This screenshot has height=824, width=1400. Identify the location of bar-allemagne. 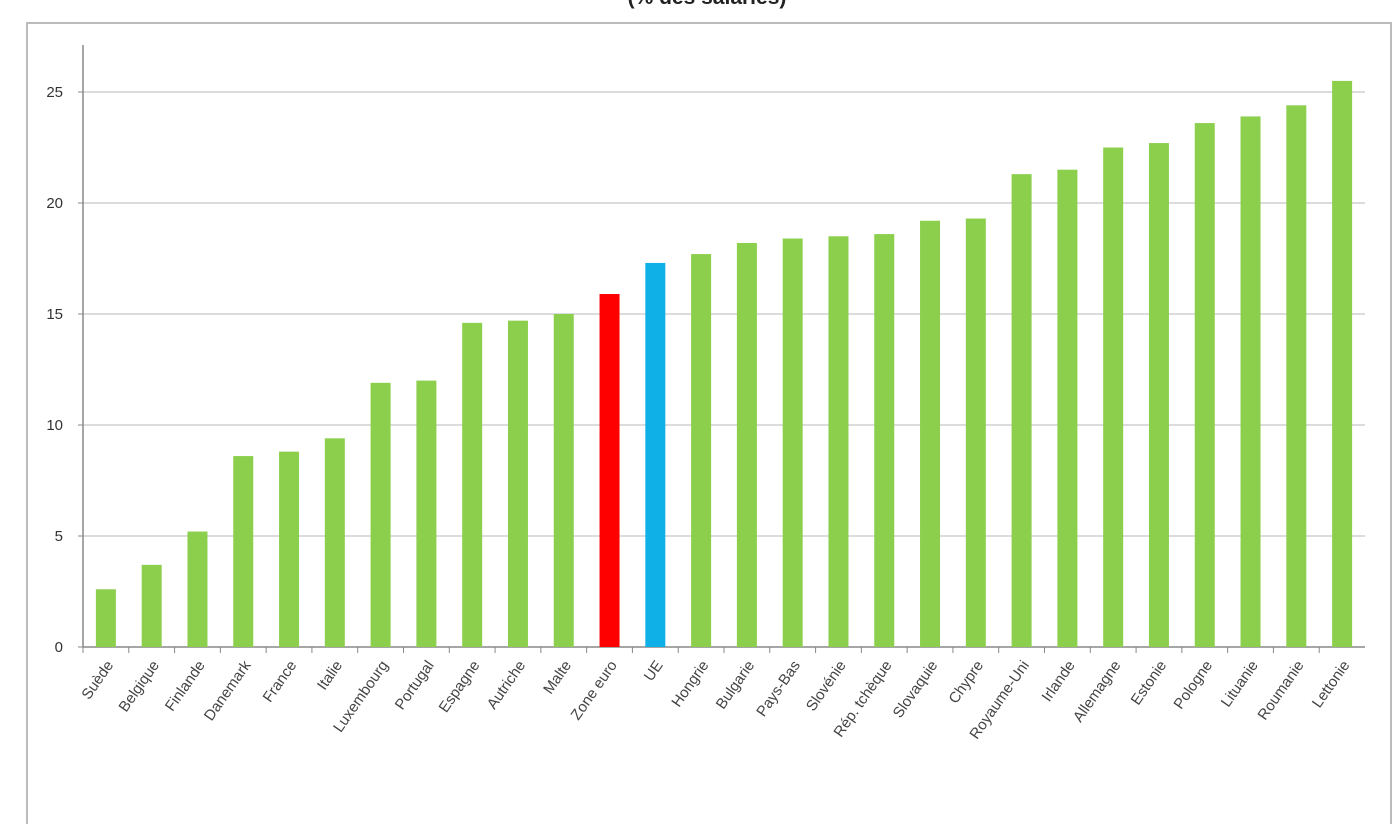
(1113, 397).